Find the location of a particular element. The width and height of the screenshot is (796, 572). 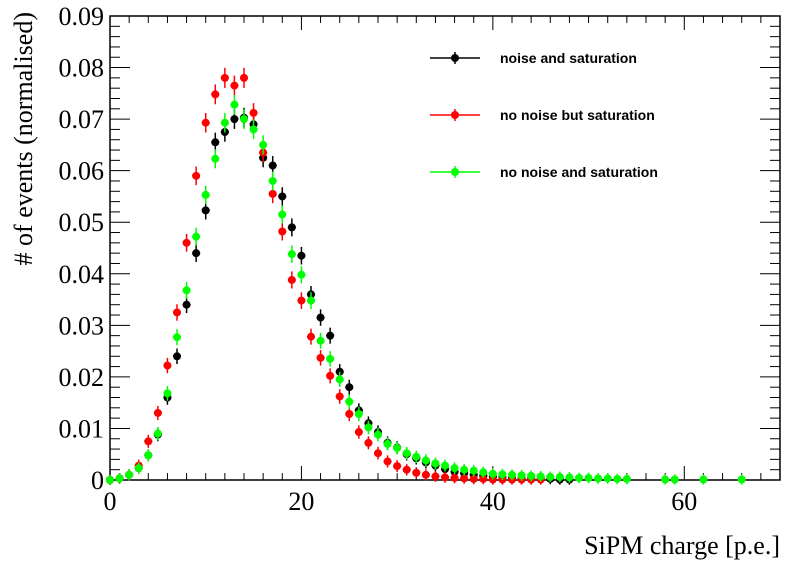

legend-label: no noise but saturation is located at coordinates (577, 115).